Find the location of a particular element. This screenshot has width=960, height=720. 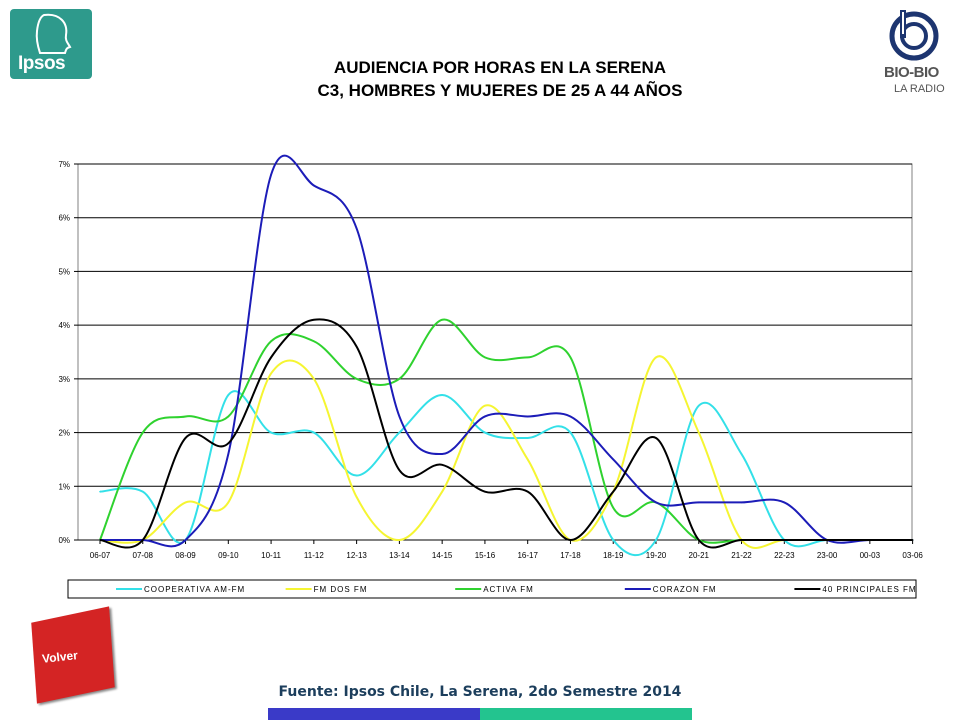

x-tick-label: 14-15 is located at coordinates (442, 555).